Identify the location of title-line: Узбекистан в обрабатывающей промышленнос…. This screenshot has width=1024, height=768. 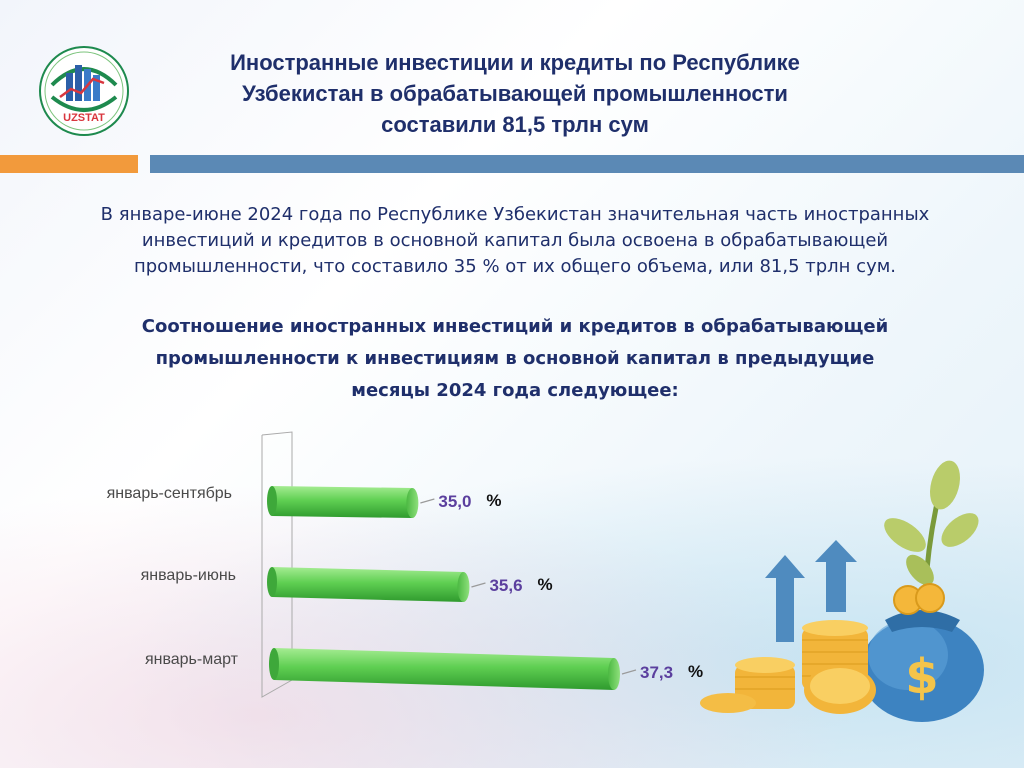
(515, 93).